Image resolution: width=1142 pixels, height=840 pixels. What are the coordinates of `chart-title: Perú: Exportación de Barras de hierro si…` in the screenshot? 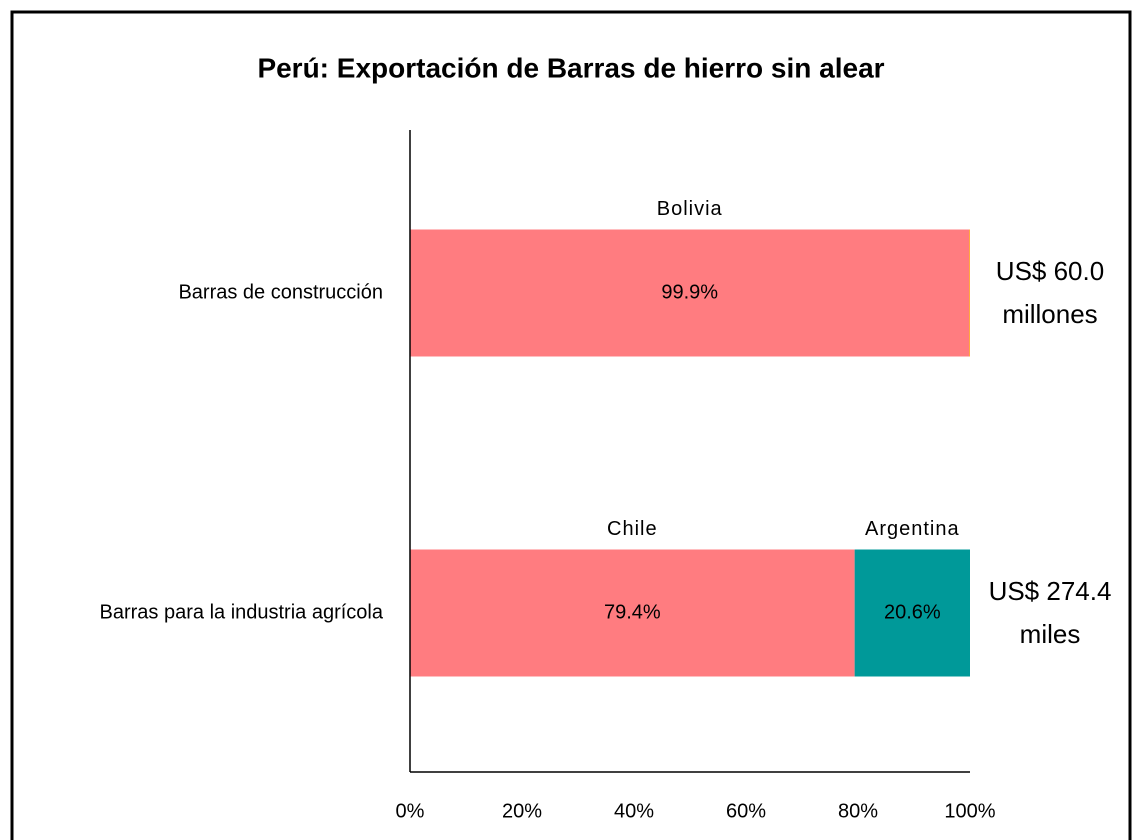 It's located at (570, 67).